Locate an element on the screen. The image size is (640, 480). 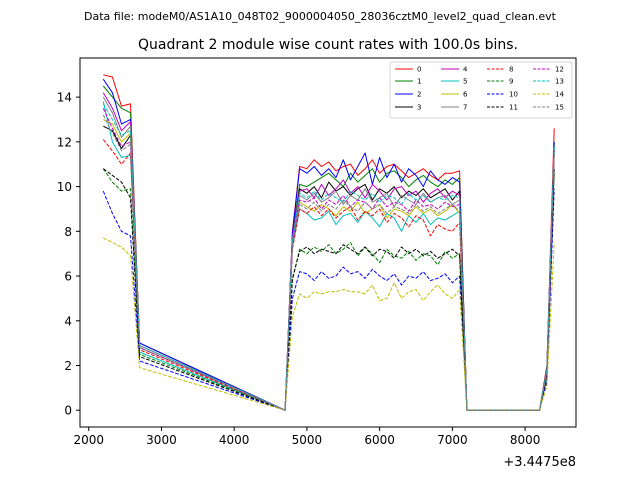
legend-label-2: 2 is located at coordinates (419, 95).